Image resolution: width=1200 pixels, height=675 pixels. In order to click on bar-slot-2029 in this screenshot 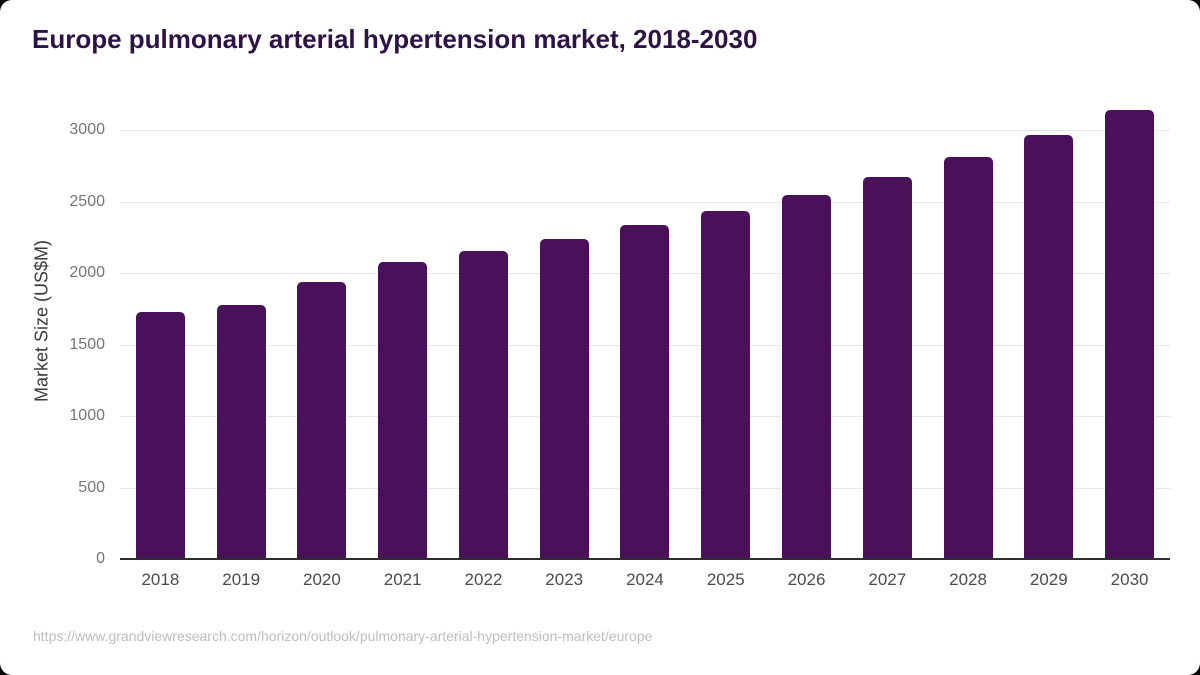, I will do `click(1048, 344)`.